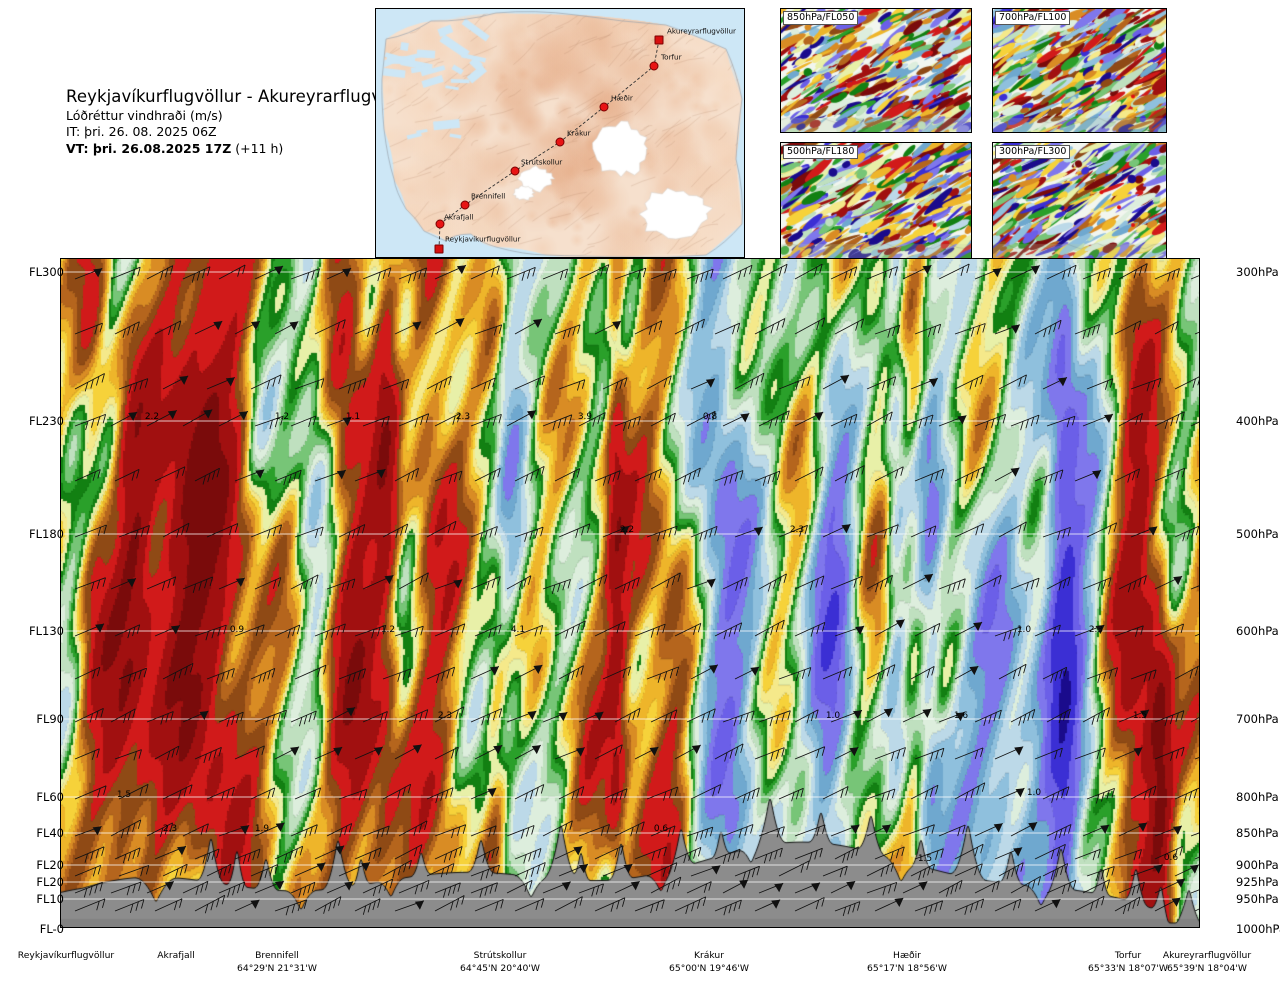  What do you see at coordinates (459, 217) in the screenshot?
I see `map-marker-label: Akrafjall` at bounding box center [459, 217].